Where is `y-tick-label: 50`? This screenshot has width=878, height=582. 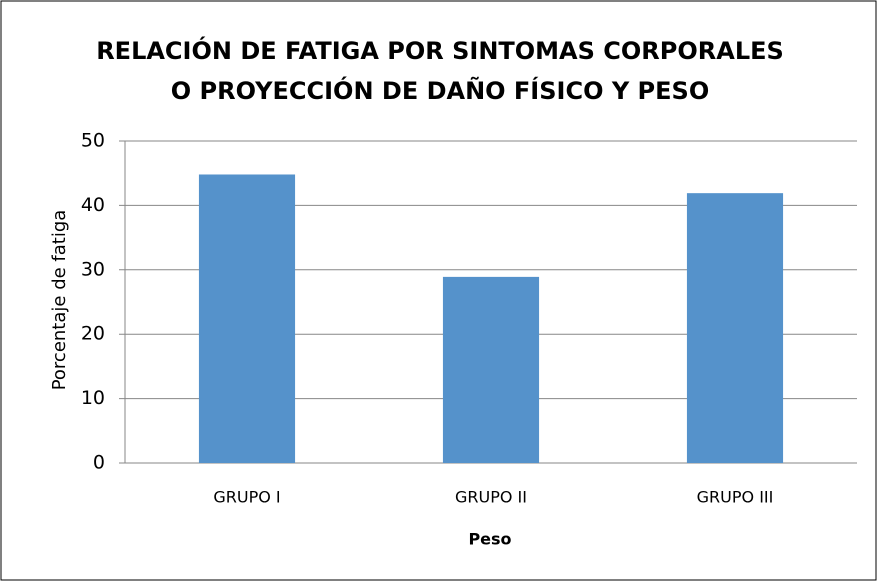
y-tick-label: 50 is located at coordinates (93, 141).